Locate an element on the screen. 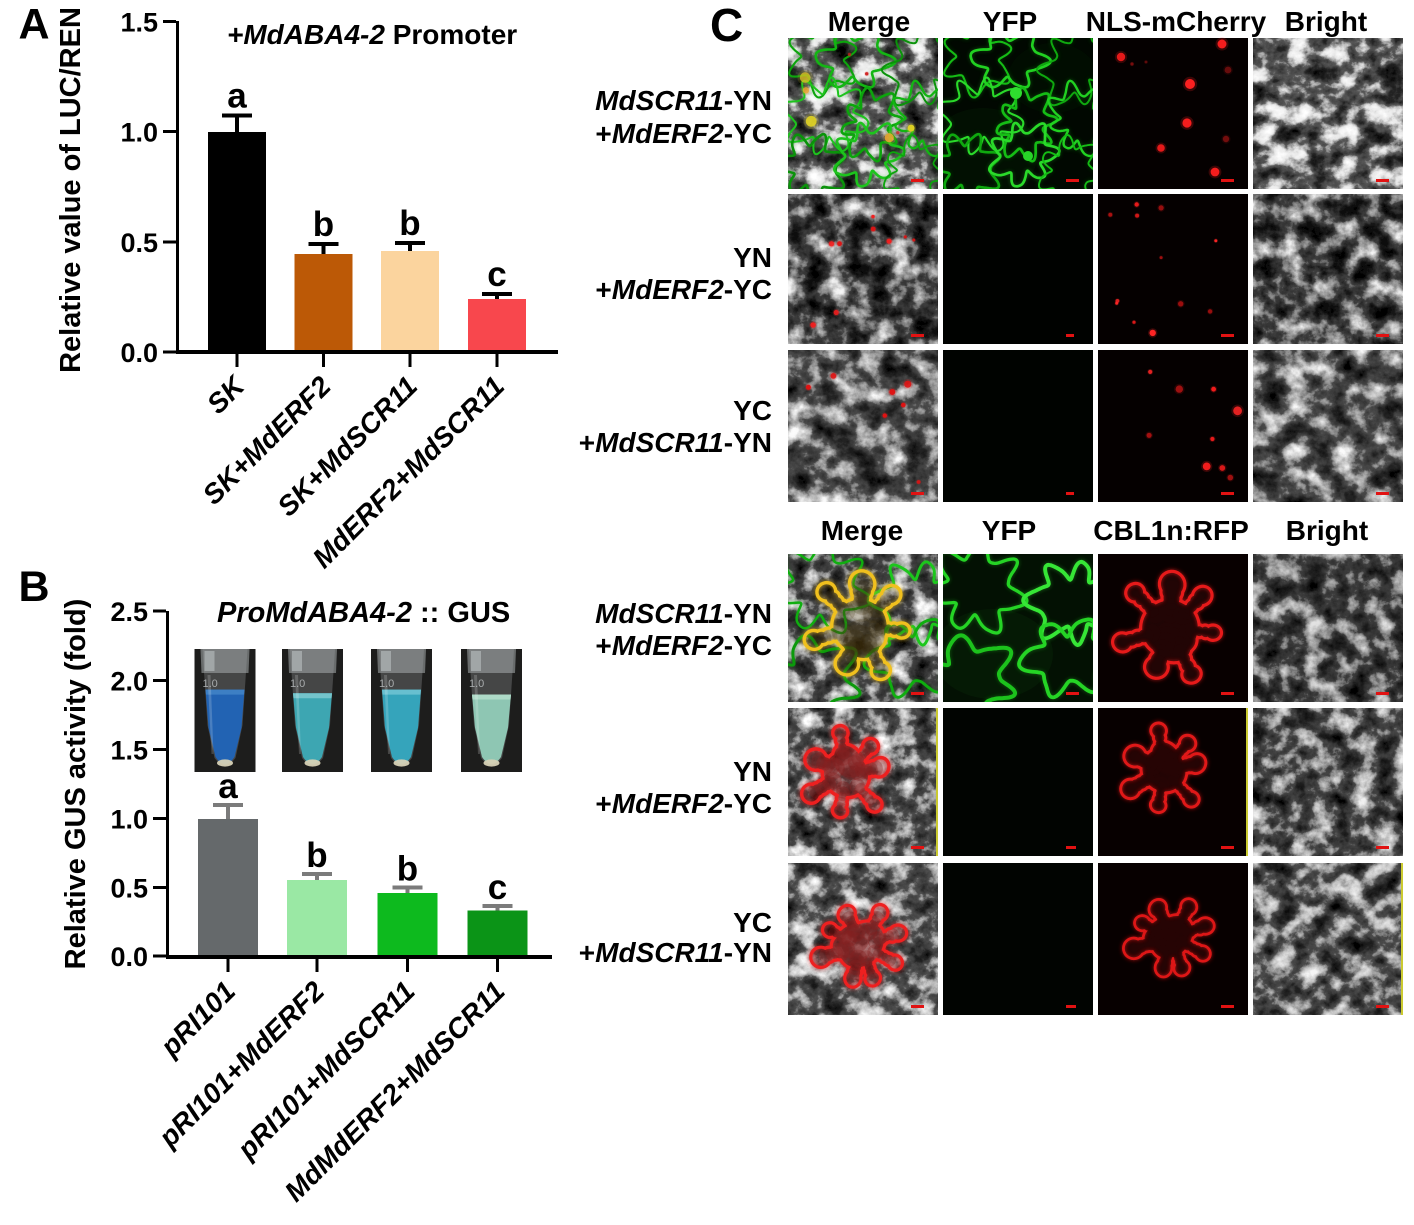 This screenshot has height=1225, width=1414. svg-text: Relative value of LUC/REN is located at coordinates (71, 190).